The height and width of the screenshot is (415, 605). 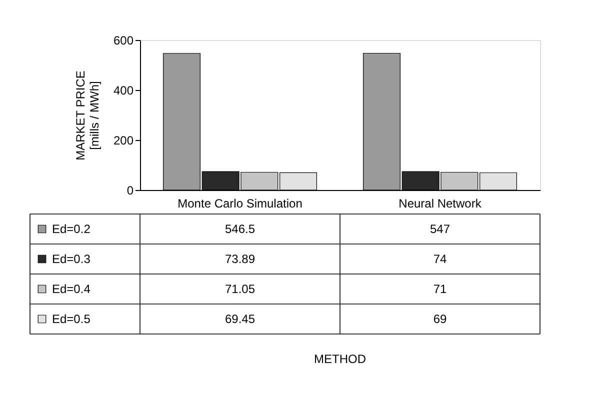 I want to click on data-label: 71.05, so click(x=240, y=289).